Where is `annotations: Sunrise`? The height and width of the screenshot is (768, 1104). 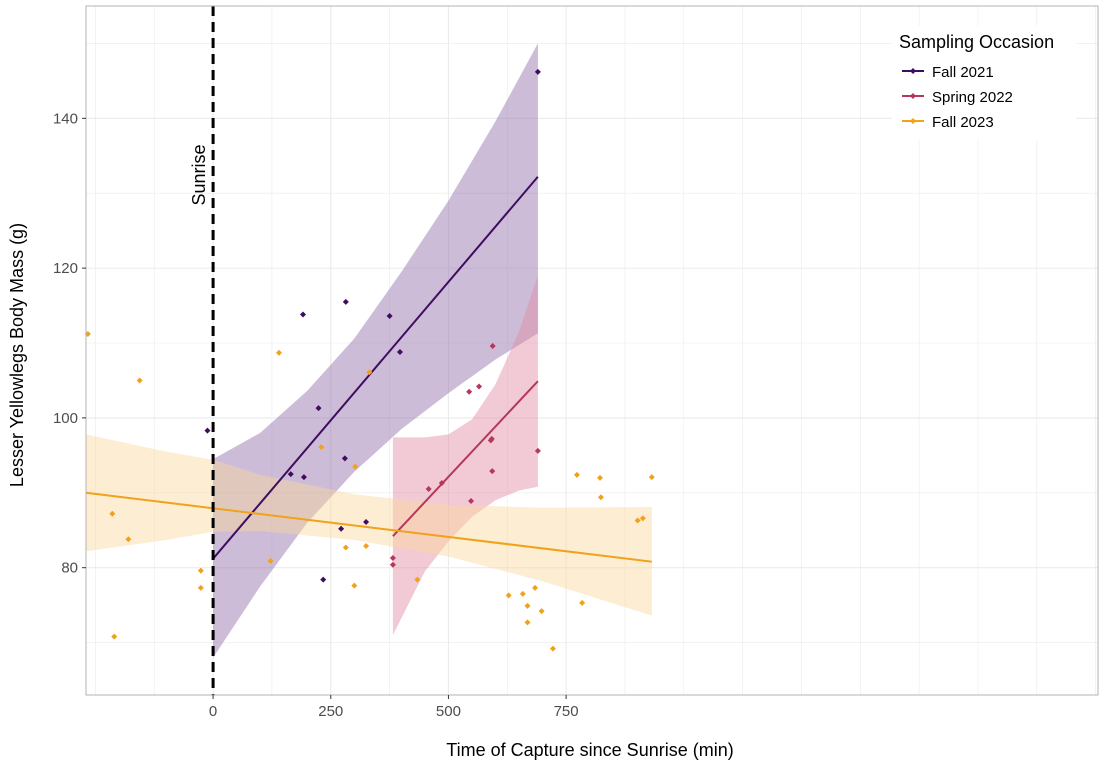 annotations: Sunrise is located at coordinates (202, 350).